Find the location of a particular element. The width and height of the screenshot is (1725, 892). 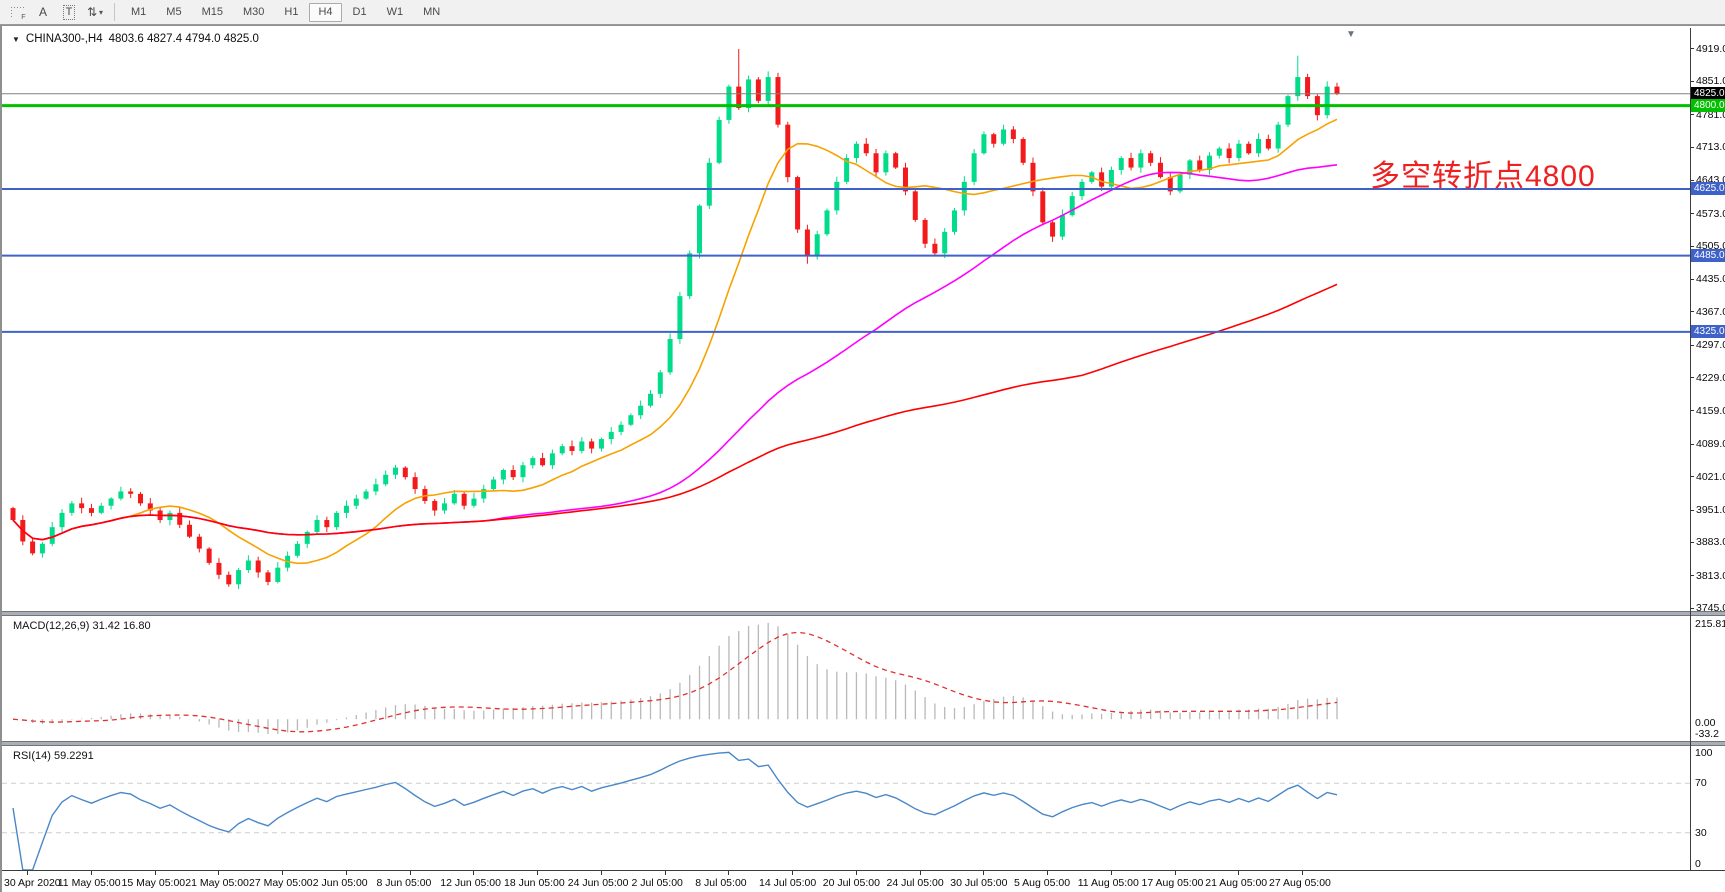

timeframe-button-mn: MN is located at coordinates (432, 12).